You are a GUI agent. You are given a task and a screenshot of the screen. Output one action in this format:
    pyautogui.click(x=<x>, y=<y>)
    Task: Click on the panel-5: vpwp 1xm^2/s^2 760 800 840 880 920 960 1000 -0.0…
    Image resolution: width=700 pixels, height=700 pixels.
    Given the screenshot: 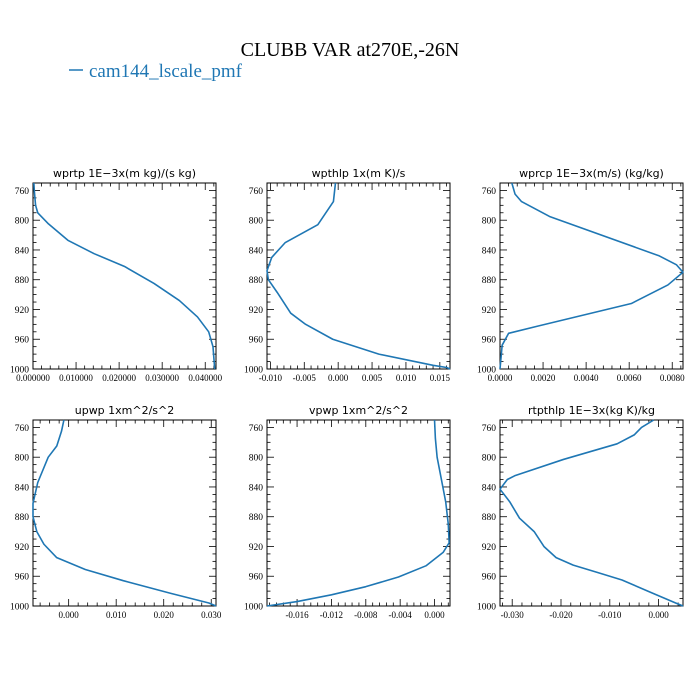 What is the action you would take?
    pyautogui.click(x=347, y=512)
    